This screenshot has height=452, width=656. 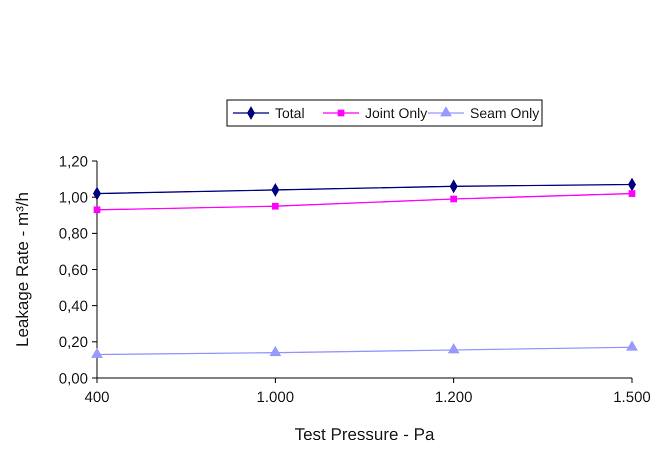 What do you see at coordinates (275, 397) in the screenshot?
I see `x-tick-label: 1.000` at bounding box center [275, 397].